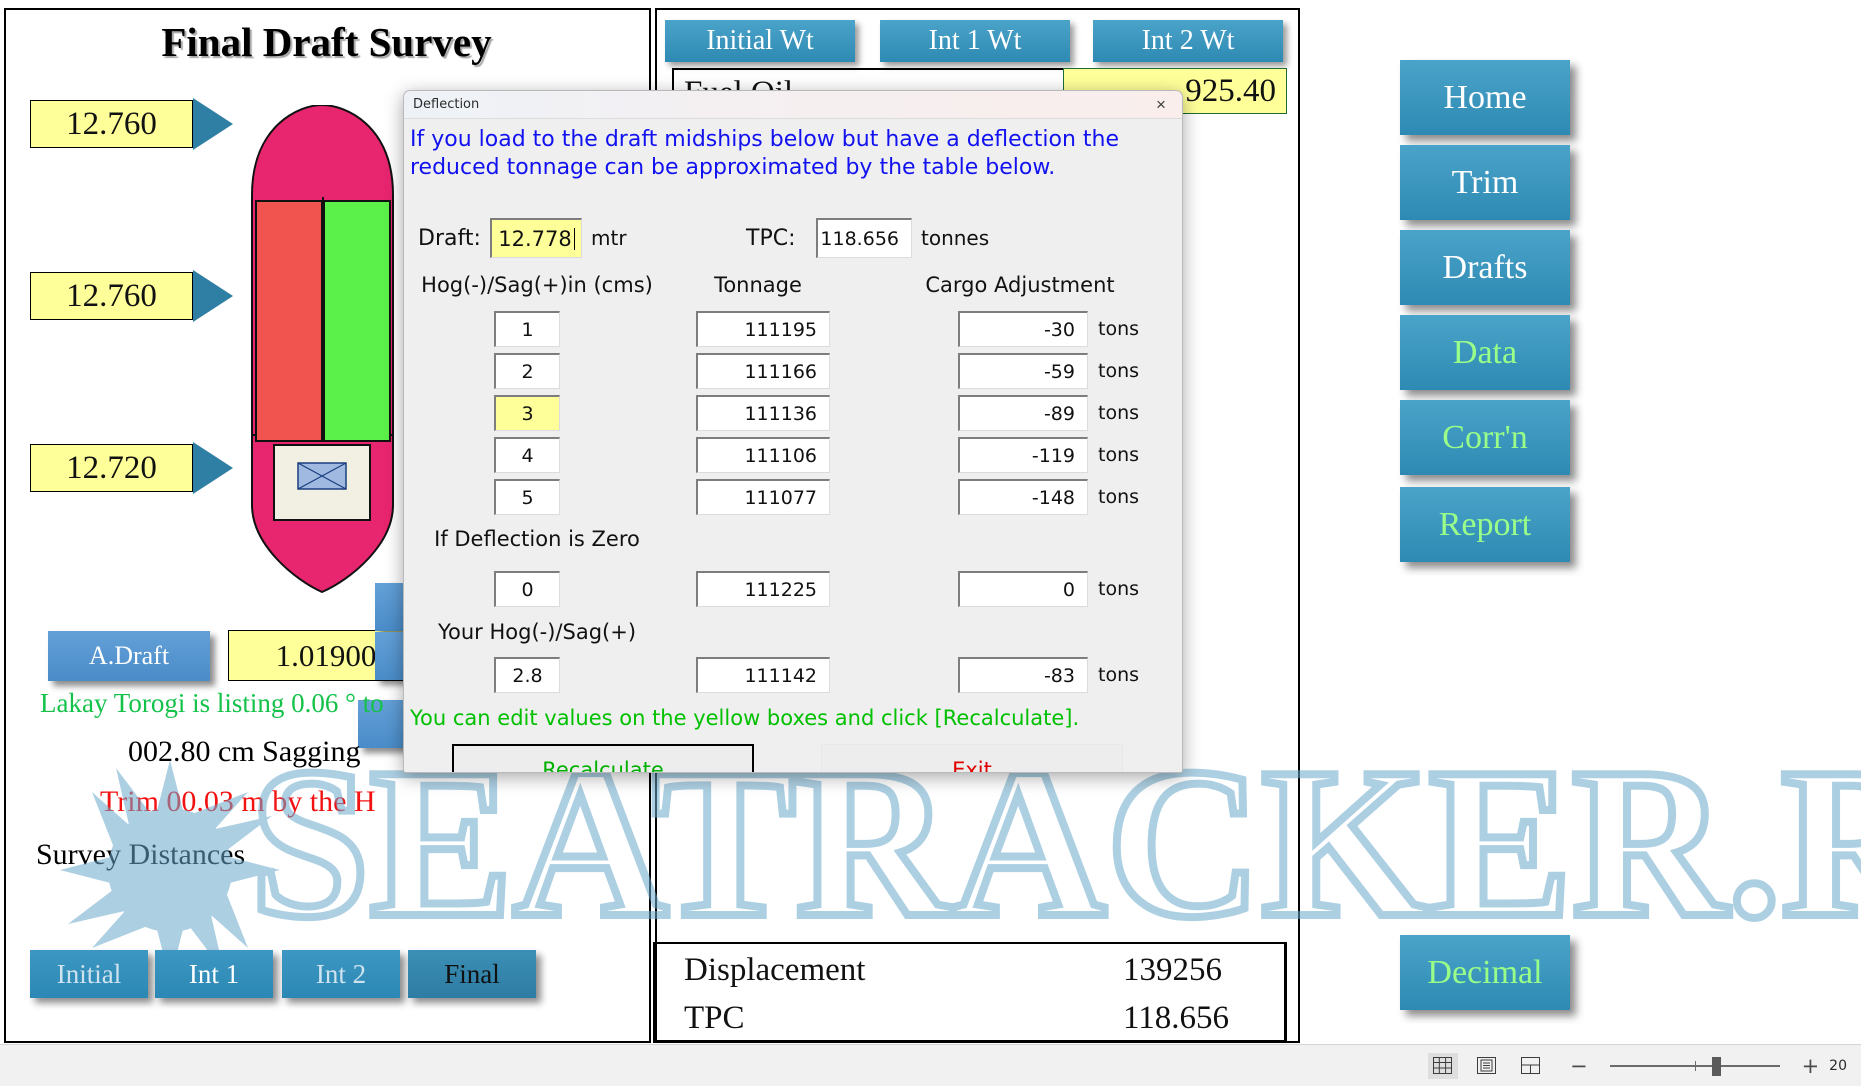  Describe the element at coordinates (1578, 1065) in the screenshot. I see `zoom-out-button: −` at that location.